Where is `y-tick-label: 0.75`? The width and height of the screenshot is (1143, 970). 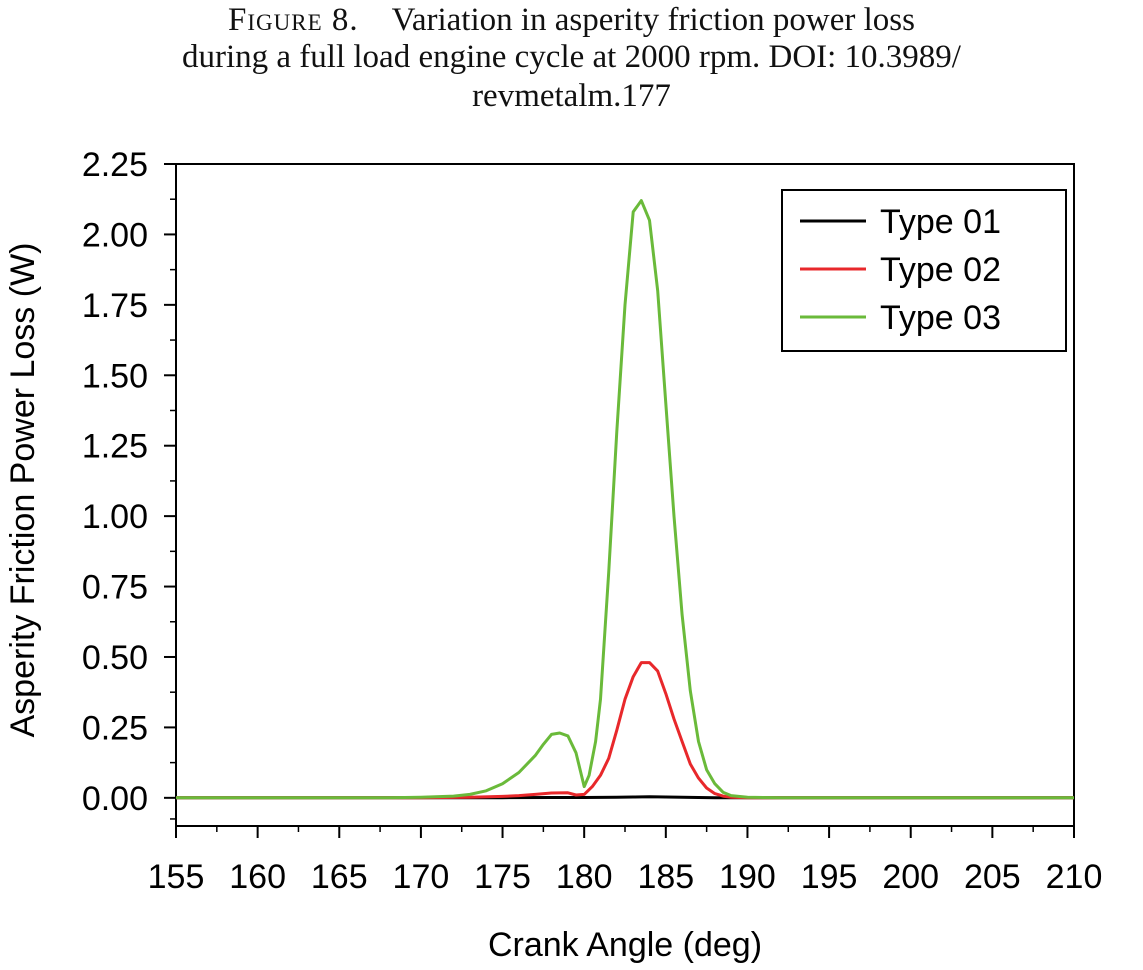 y-tick-label: 0.75 is located at coordinates (115, 588).